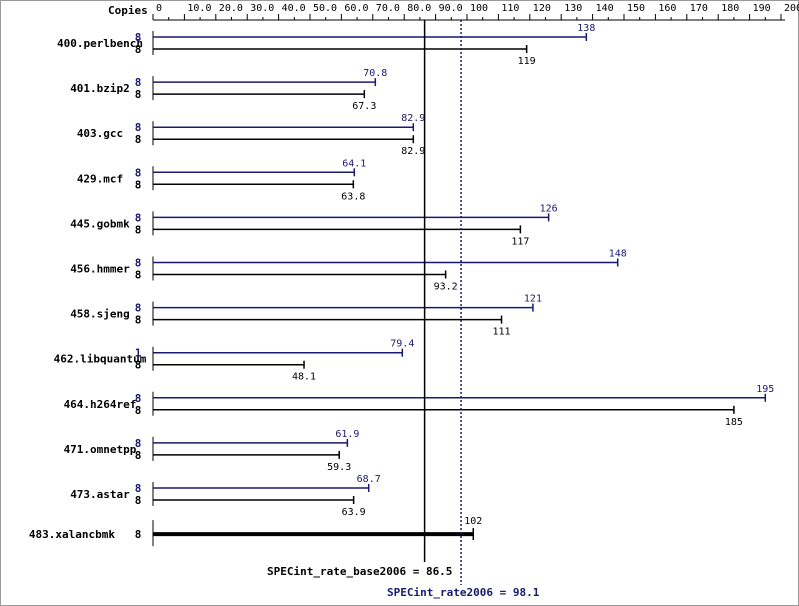 The height and width of the screenshot is (606, 799). I want to click on peak-value-label: 195, so click(765, 389).